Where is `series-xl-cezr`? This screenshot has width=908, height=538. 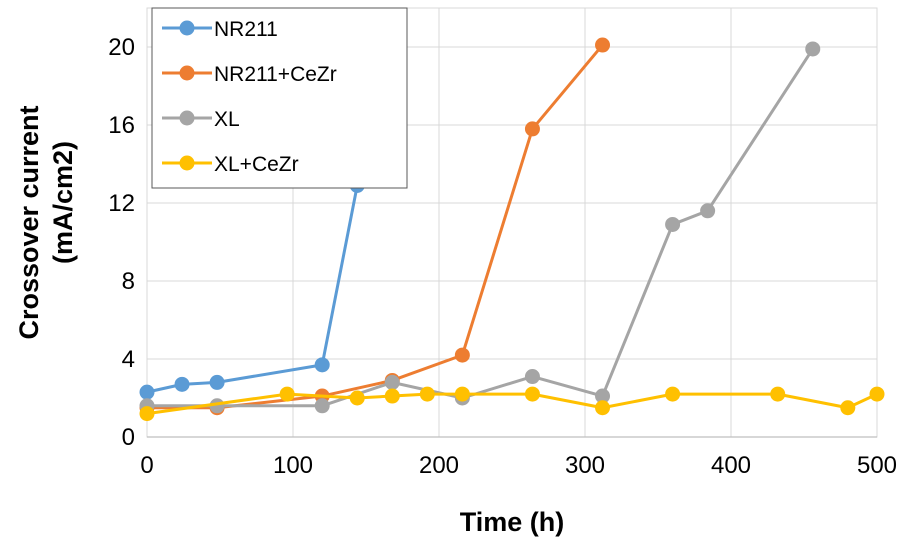
series-xl-cezr is located at coordinates (512, 404).